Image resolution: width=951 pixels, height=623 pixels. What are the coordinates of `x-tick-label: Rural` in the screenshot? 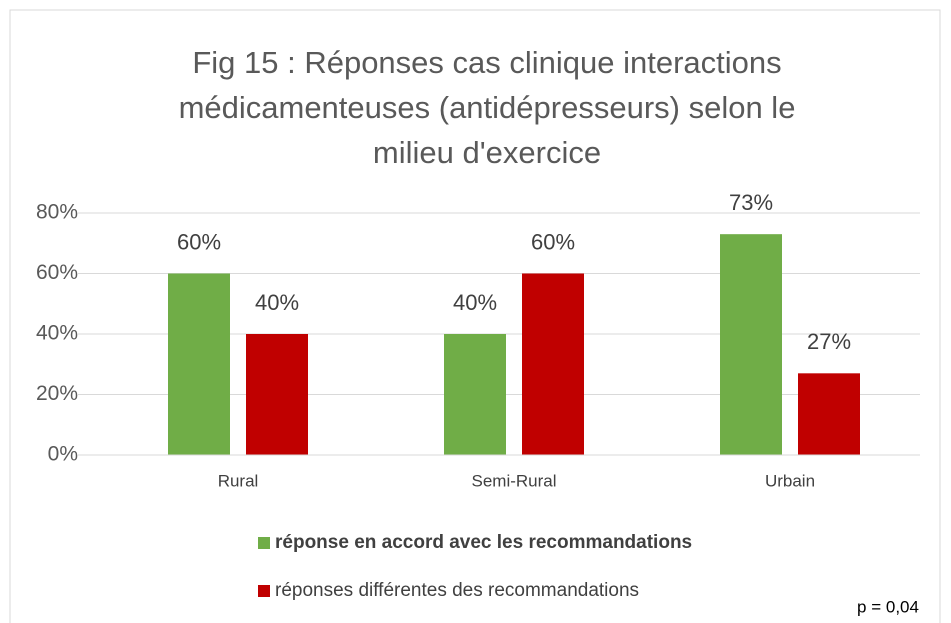 It's located at (238, 480).